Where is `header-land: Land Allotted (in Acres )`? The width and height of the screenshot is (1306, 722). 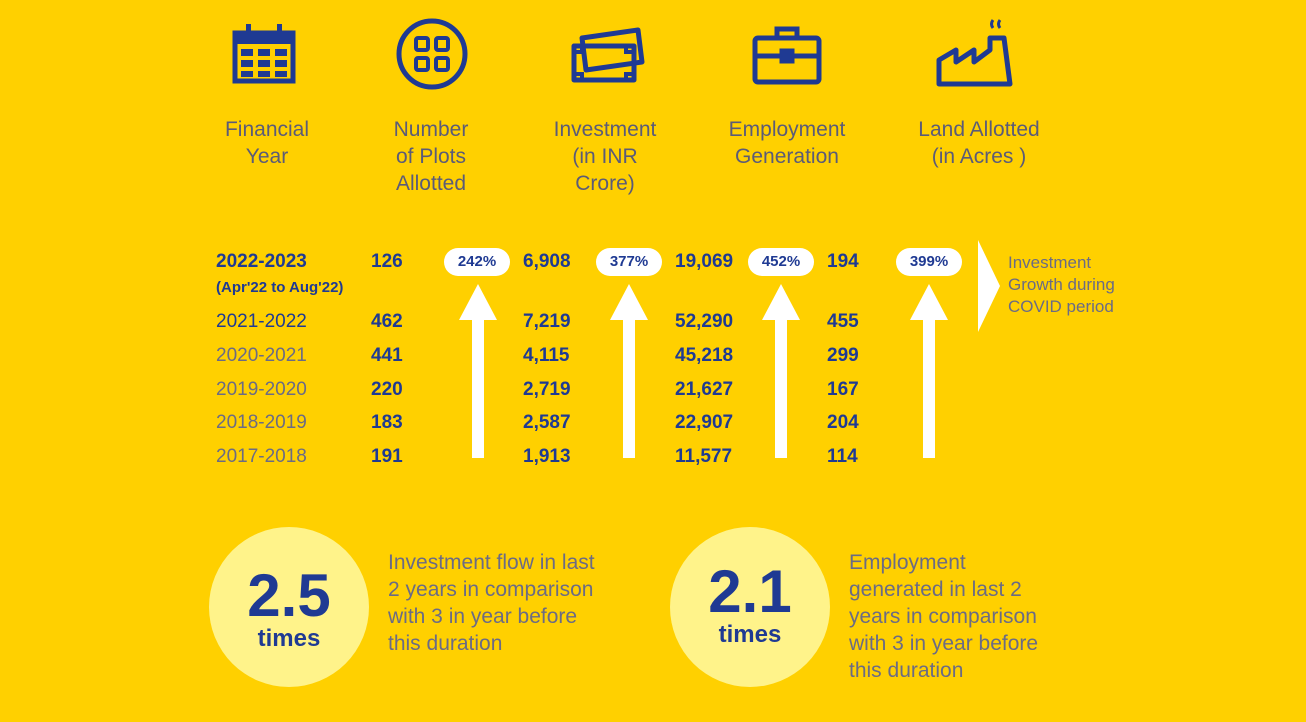
header-land: Land Allotted (in Acres ) is located at coordinates (979, 143).